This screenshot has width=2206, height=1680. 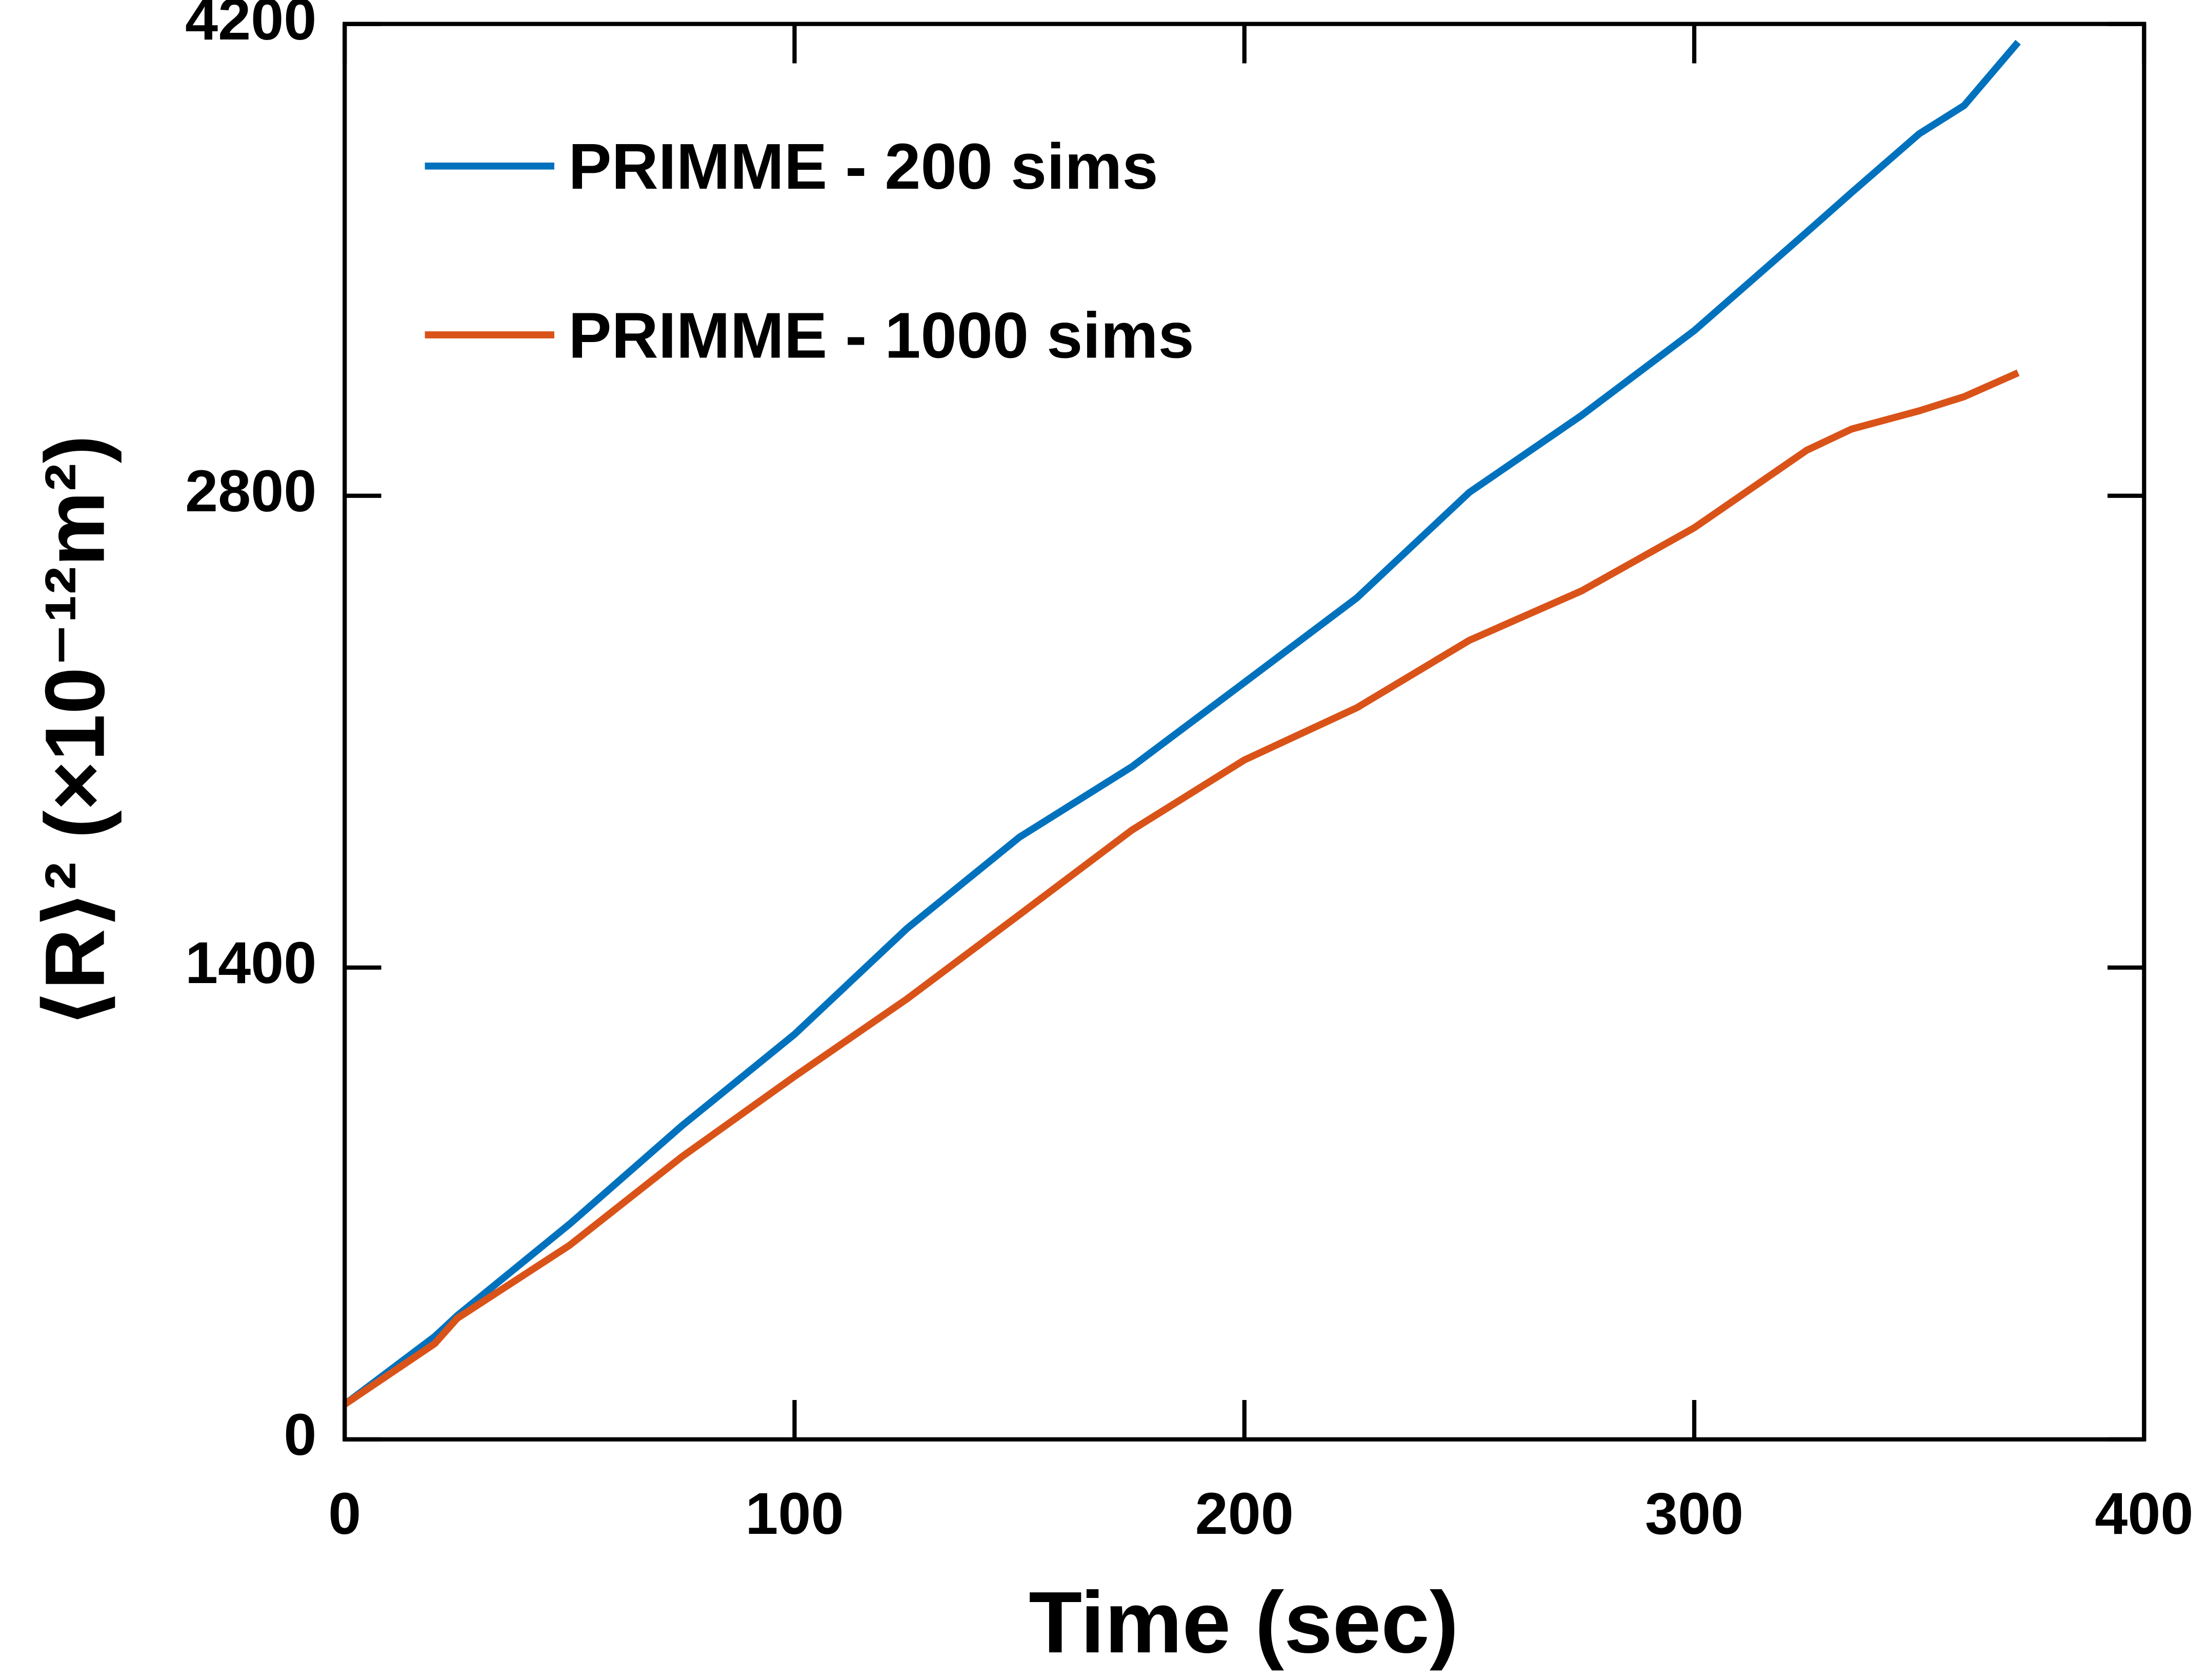 I want to click on y-tick-label: 4200, so click(x=250, y=26).